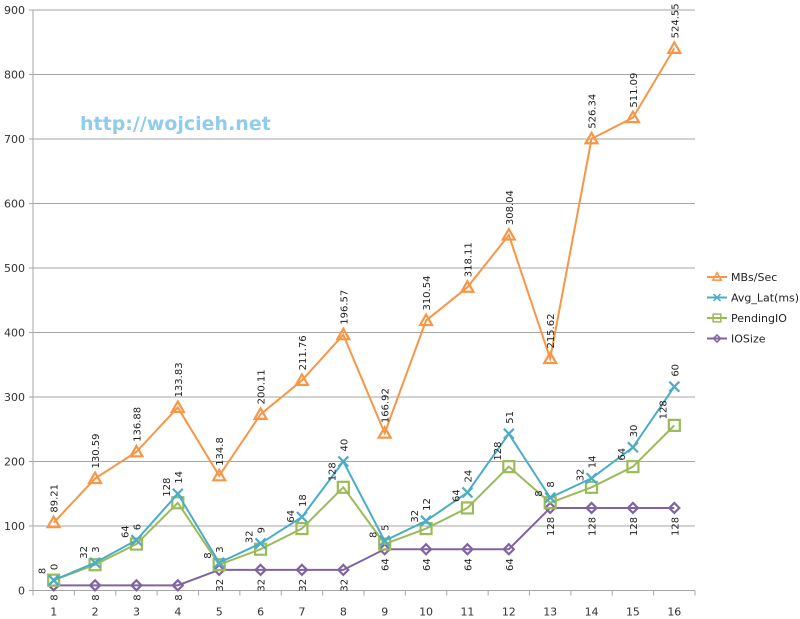 The image size is (800, 619). I want to click on data-label-avg-lat-ms: 30, so click(634, 431).